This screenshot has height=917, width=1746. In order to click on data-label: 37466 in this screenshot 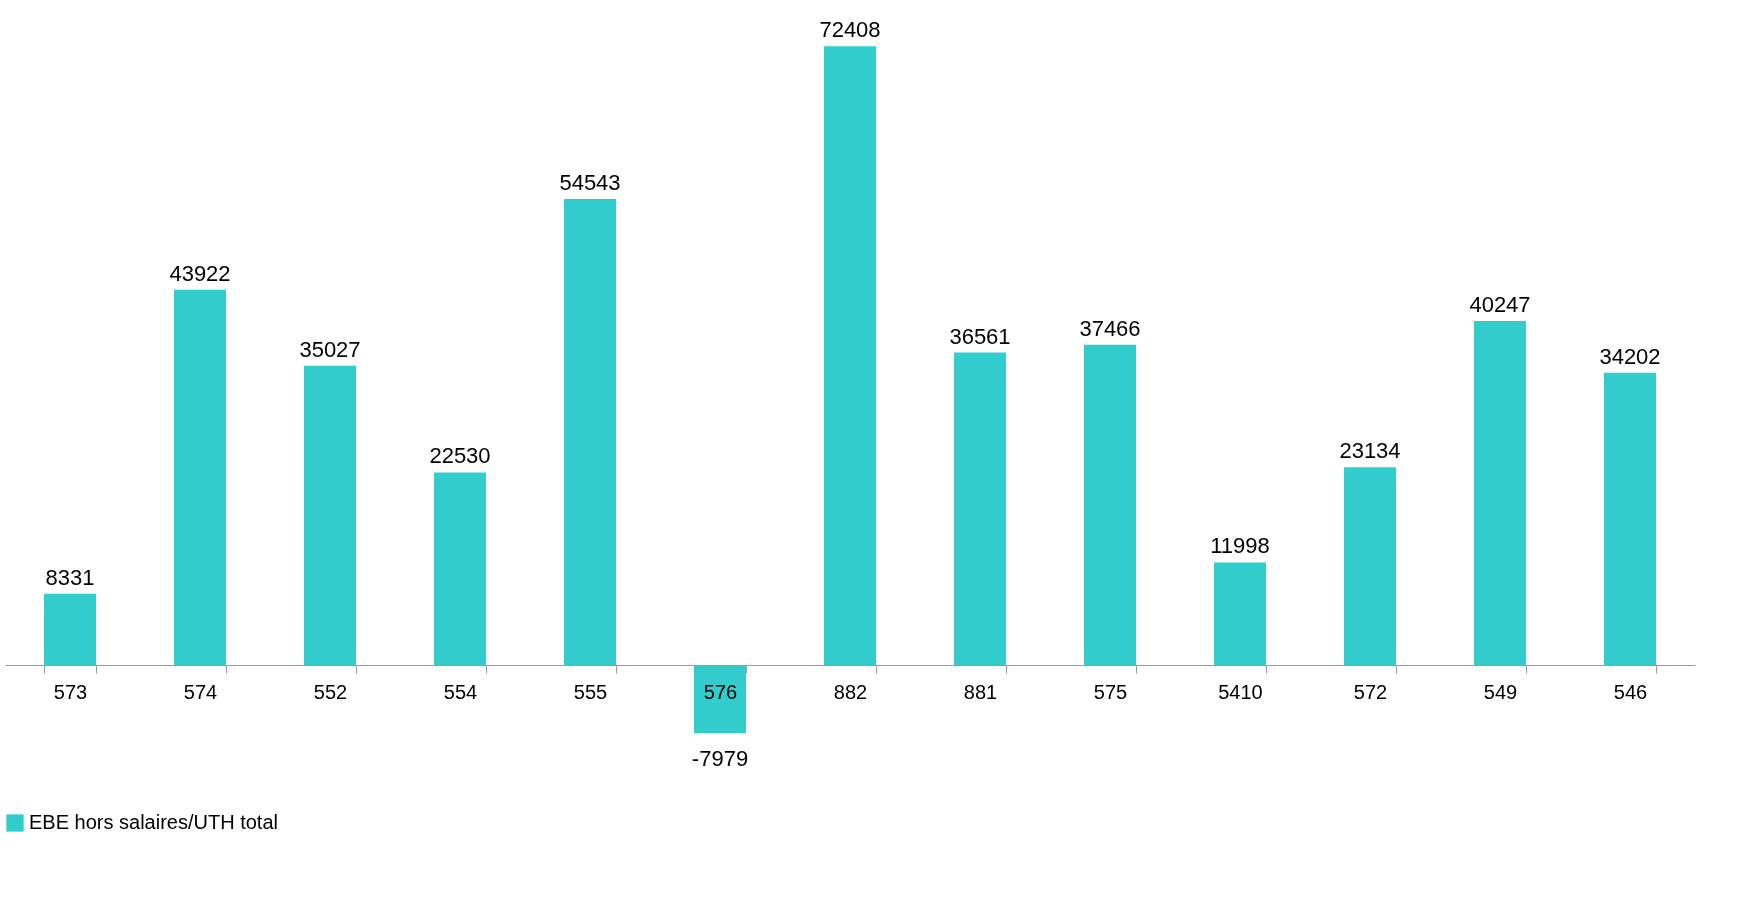, I will do `click(1110, 328)`.